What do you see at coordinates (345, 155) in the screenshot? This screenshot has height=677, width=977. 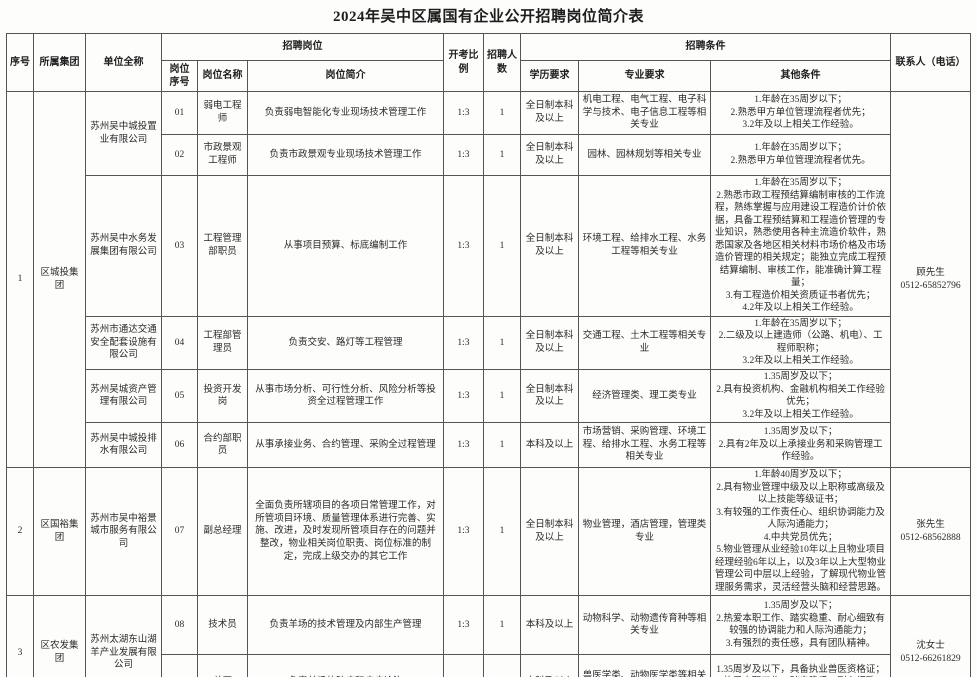 I see `position-desc-cell: 负责市政景观专业现场技术管理工作` at bounding box center [345, 155].